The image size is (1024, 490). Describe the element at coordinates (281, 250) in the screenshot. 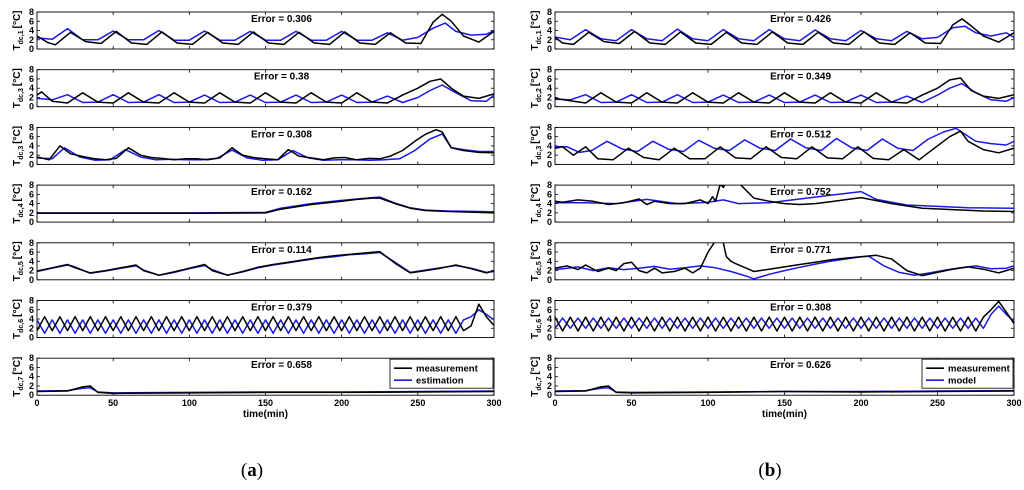

I see `error-annotation: Error = 0.114` at that location.